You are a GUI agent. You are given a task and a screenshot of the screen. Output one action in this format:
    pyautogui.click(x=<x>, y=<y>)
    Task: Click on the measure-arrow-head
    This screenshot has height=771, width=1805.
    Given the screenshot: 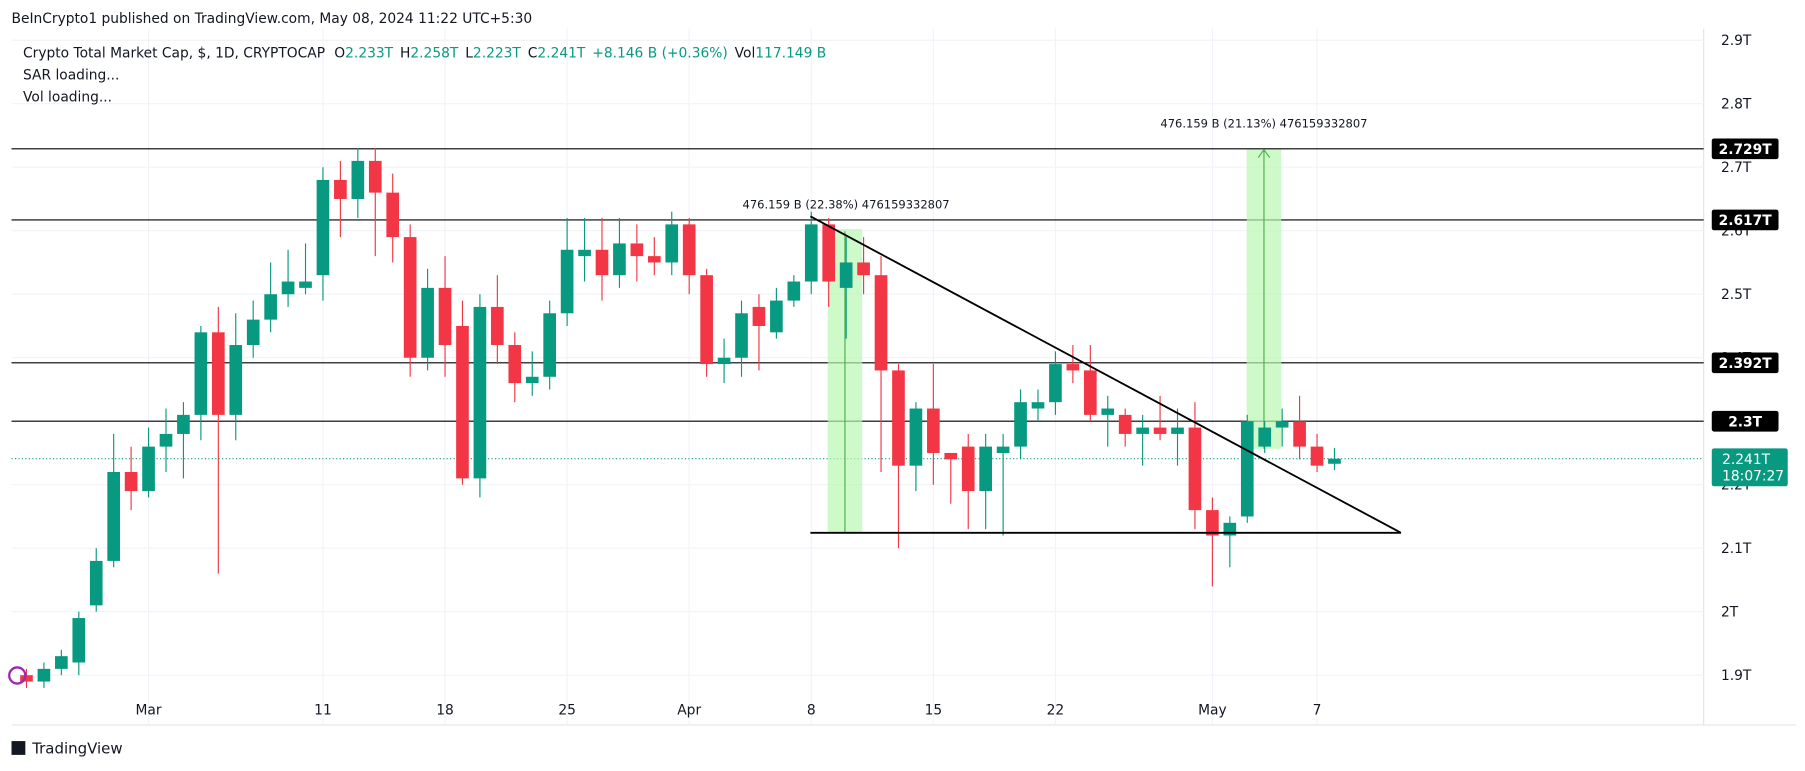 What is the action you would take?
    pyautogui.click(x=1264, y=153)
    